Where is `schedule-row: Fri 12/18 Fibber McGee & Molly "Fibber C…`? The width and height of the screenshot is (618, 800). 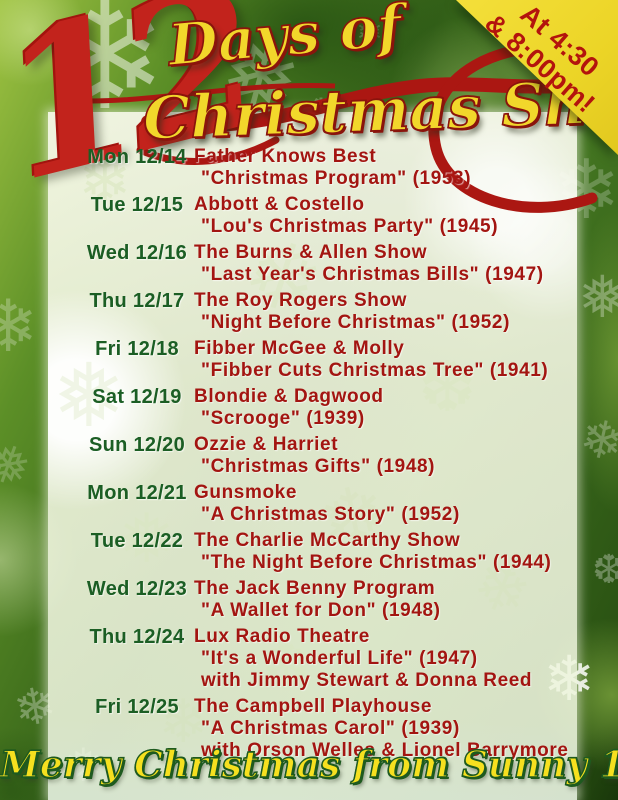
schedule-row: Fri 12/18 Fibber McGee & Molly "Fibber C… is located at coordinates (331, 360).